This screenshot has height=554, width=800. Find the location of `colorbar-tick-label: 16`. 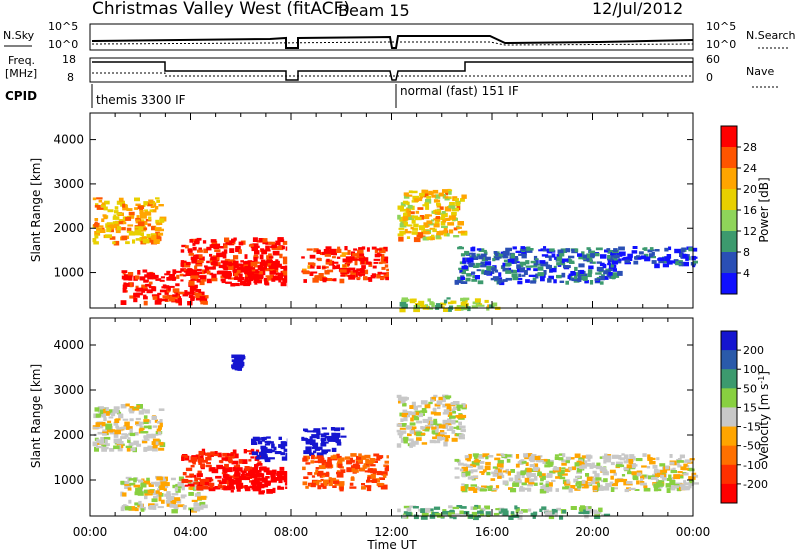

colorbar-tick-label: 16 is located at coordinates (750, 210).